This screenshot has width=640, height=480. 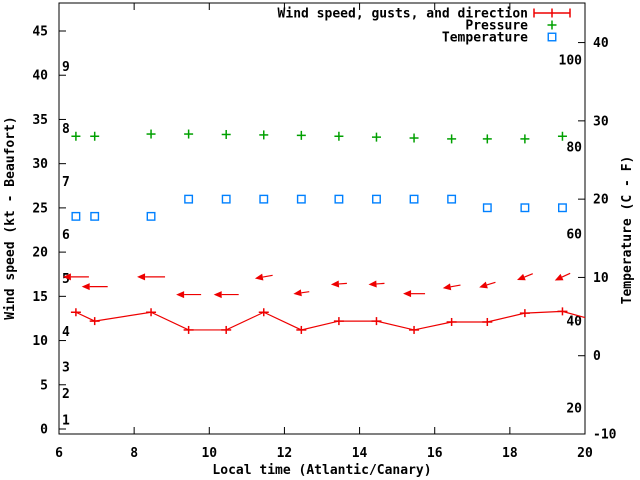 I want to click on fahrenheit-label: 100, so click(x=571, y=60).